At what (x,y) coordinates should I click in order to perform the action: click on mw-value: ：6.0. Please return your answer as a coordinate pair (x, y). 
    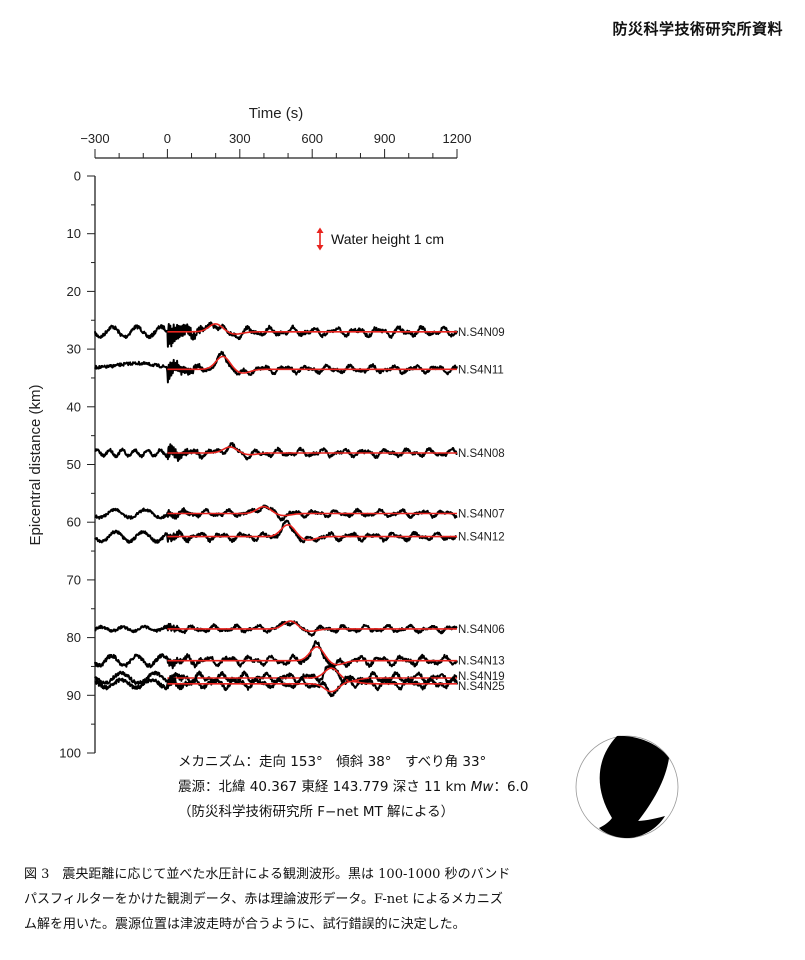
    Looking at the image, I should click on (511, 787).